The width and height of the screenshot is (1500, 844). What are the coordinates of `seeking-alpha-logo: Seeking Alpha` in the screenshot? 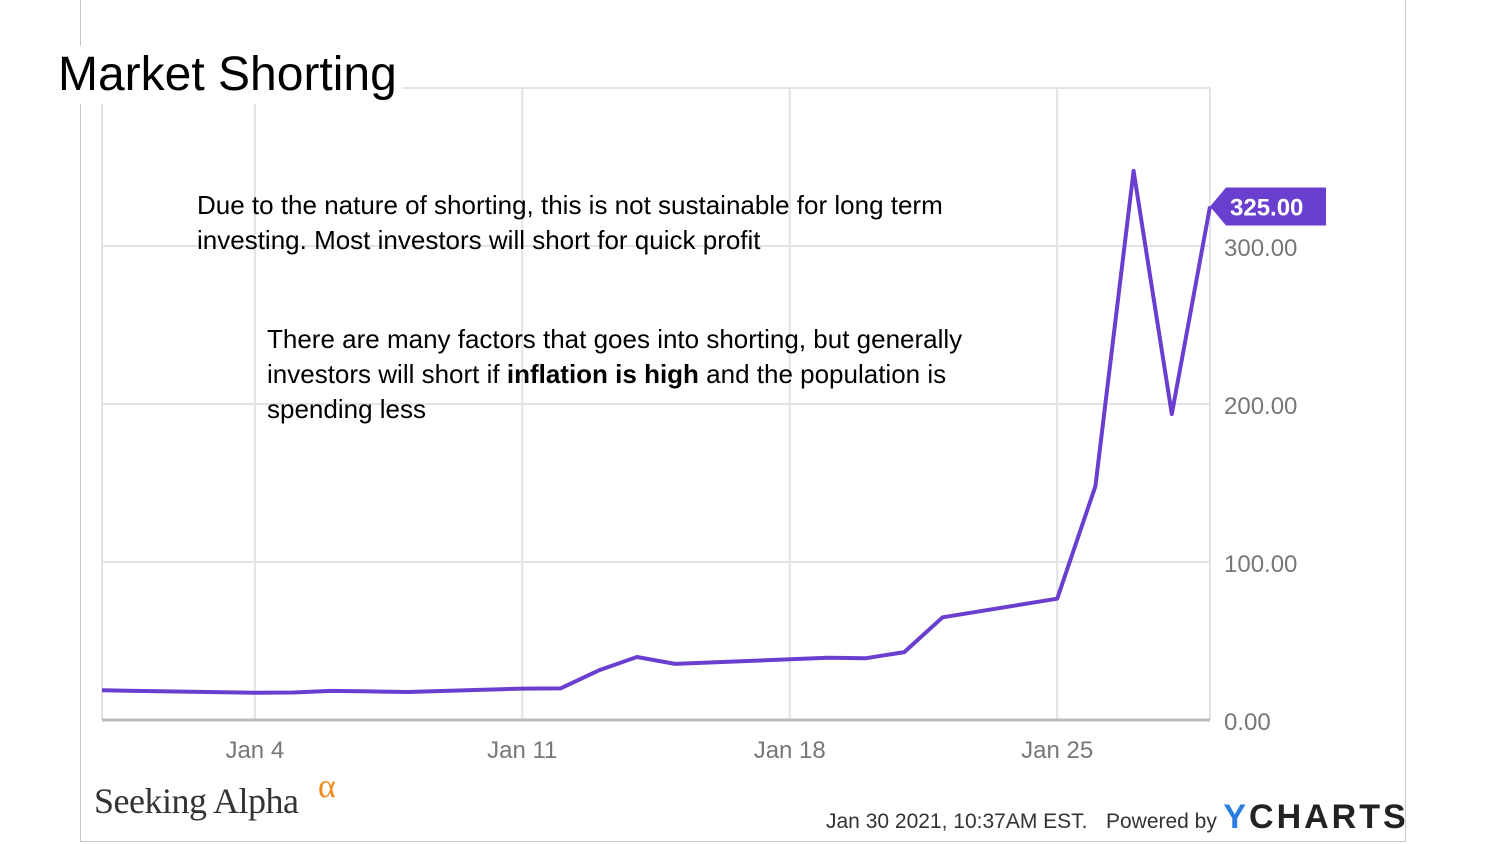 It's located at (196, 801).